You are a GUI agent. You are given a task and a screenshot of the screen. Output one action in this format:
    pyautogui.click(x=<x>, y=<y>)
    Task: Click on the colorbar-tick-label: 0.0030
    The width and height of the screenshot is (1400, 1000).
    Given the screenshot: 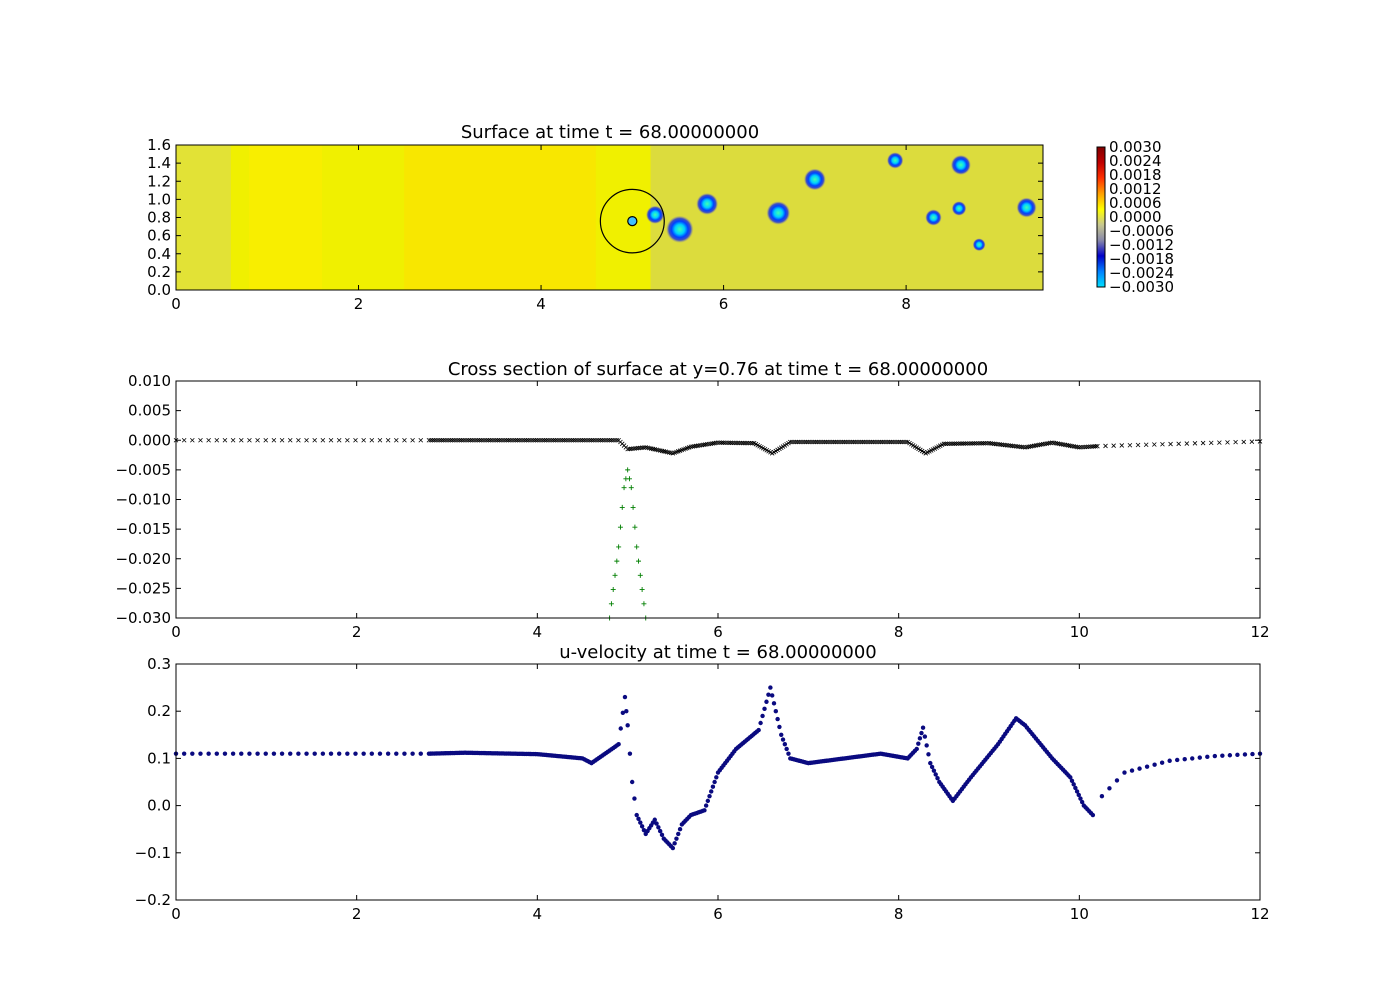 What is the action you would take?
    pyautogui.click(x=1135, y=147)
    